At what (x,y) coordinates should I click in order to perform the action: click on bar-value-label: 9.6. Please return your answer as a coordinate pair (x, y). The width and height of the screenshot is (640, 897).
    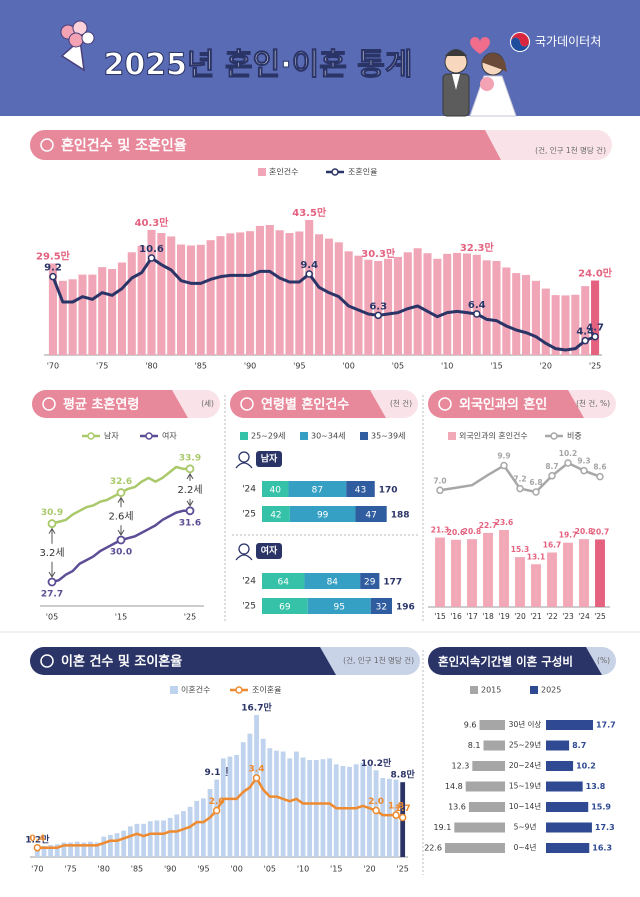
    Looking at the image, I should click on (470, 725).